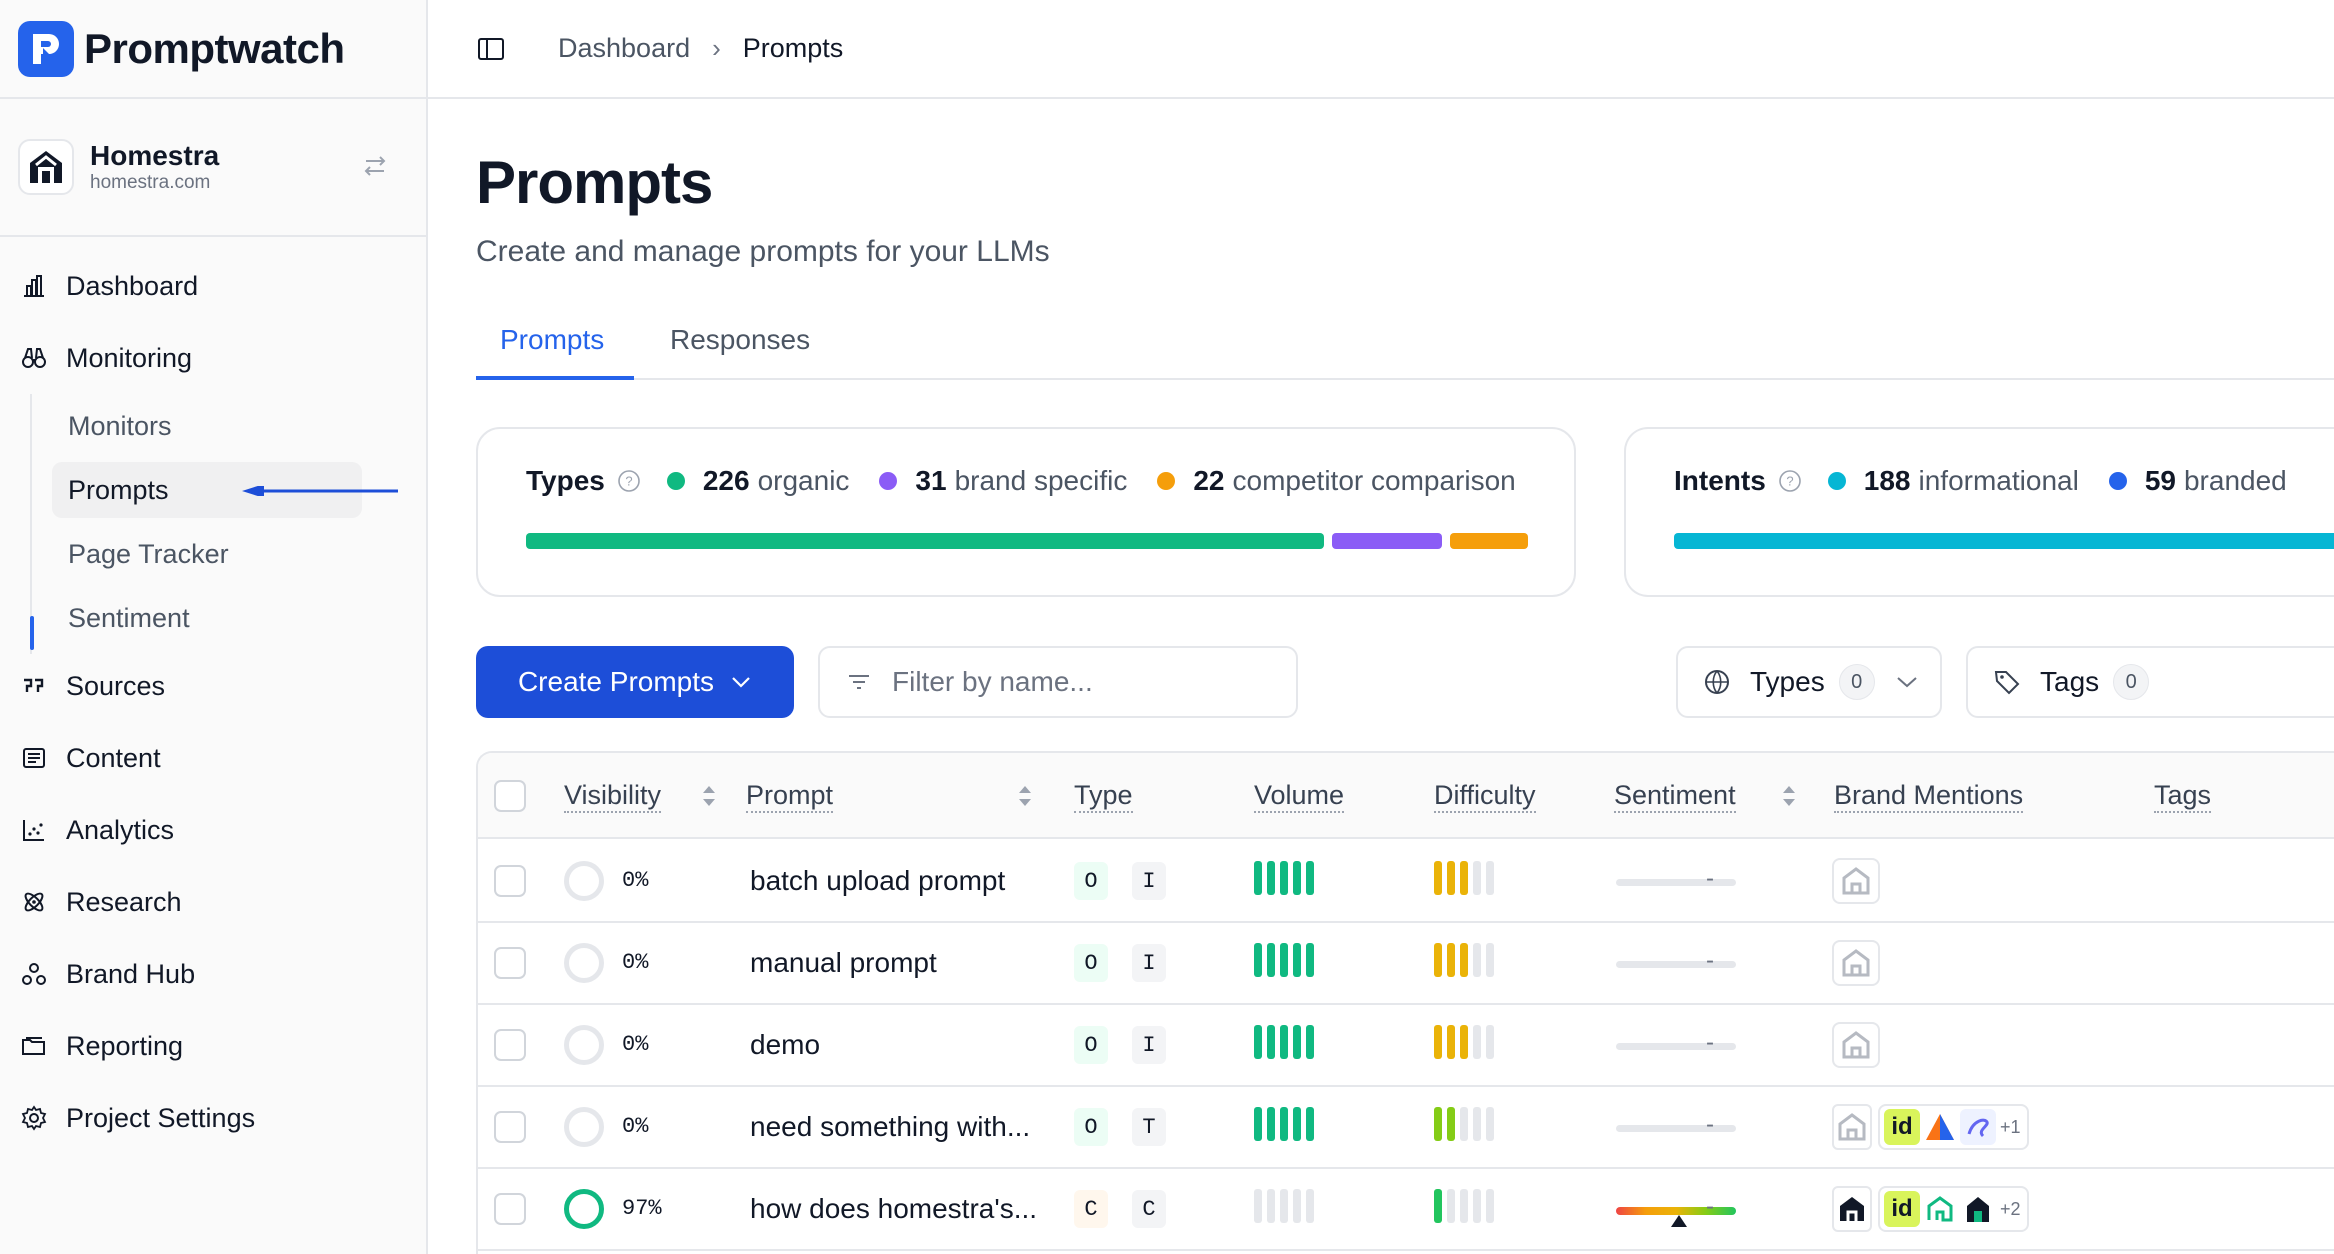  Describe the element at coordinates (213, 49) in the screenshot. I see `logo: Promptwatch` at that location.